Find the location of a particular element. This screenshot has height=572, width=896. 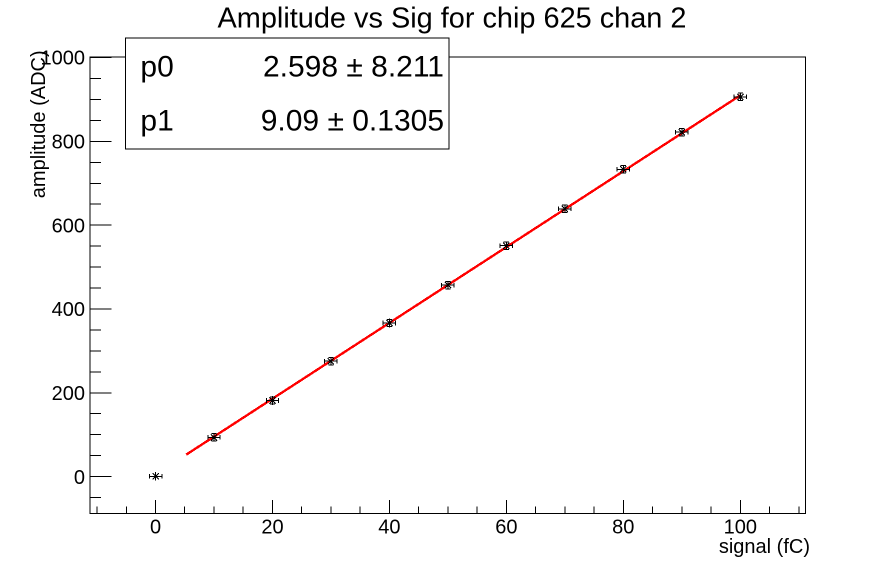

svg-text: amplitude (ADC) is located at coordinates (39, 124).